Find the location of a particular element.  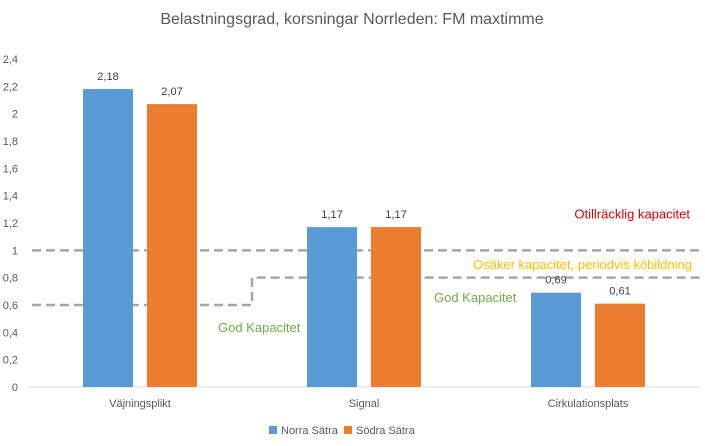

y-axis: 0 0,2 0,4 0,6 0,8 1 1,2 1,4 1,6 1,8 2 2,2 2,4 is located at coordinates (10, 224).